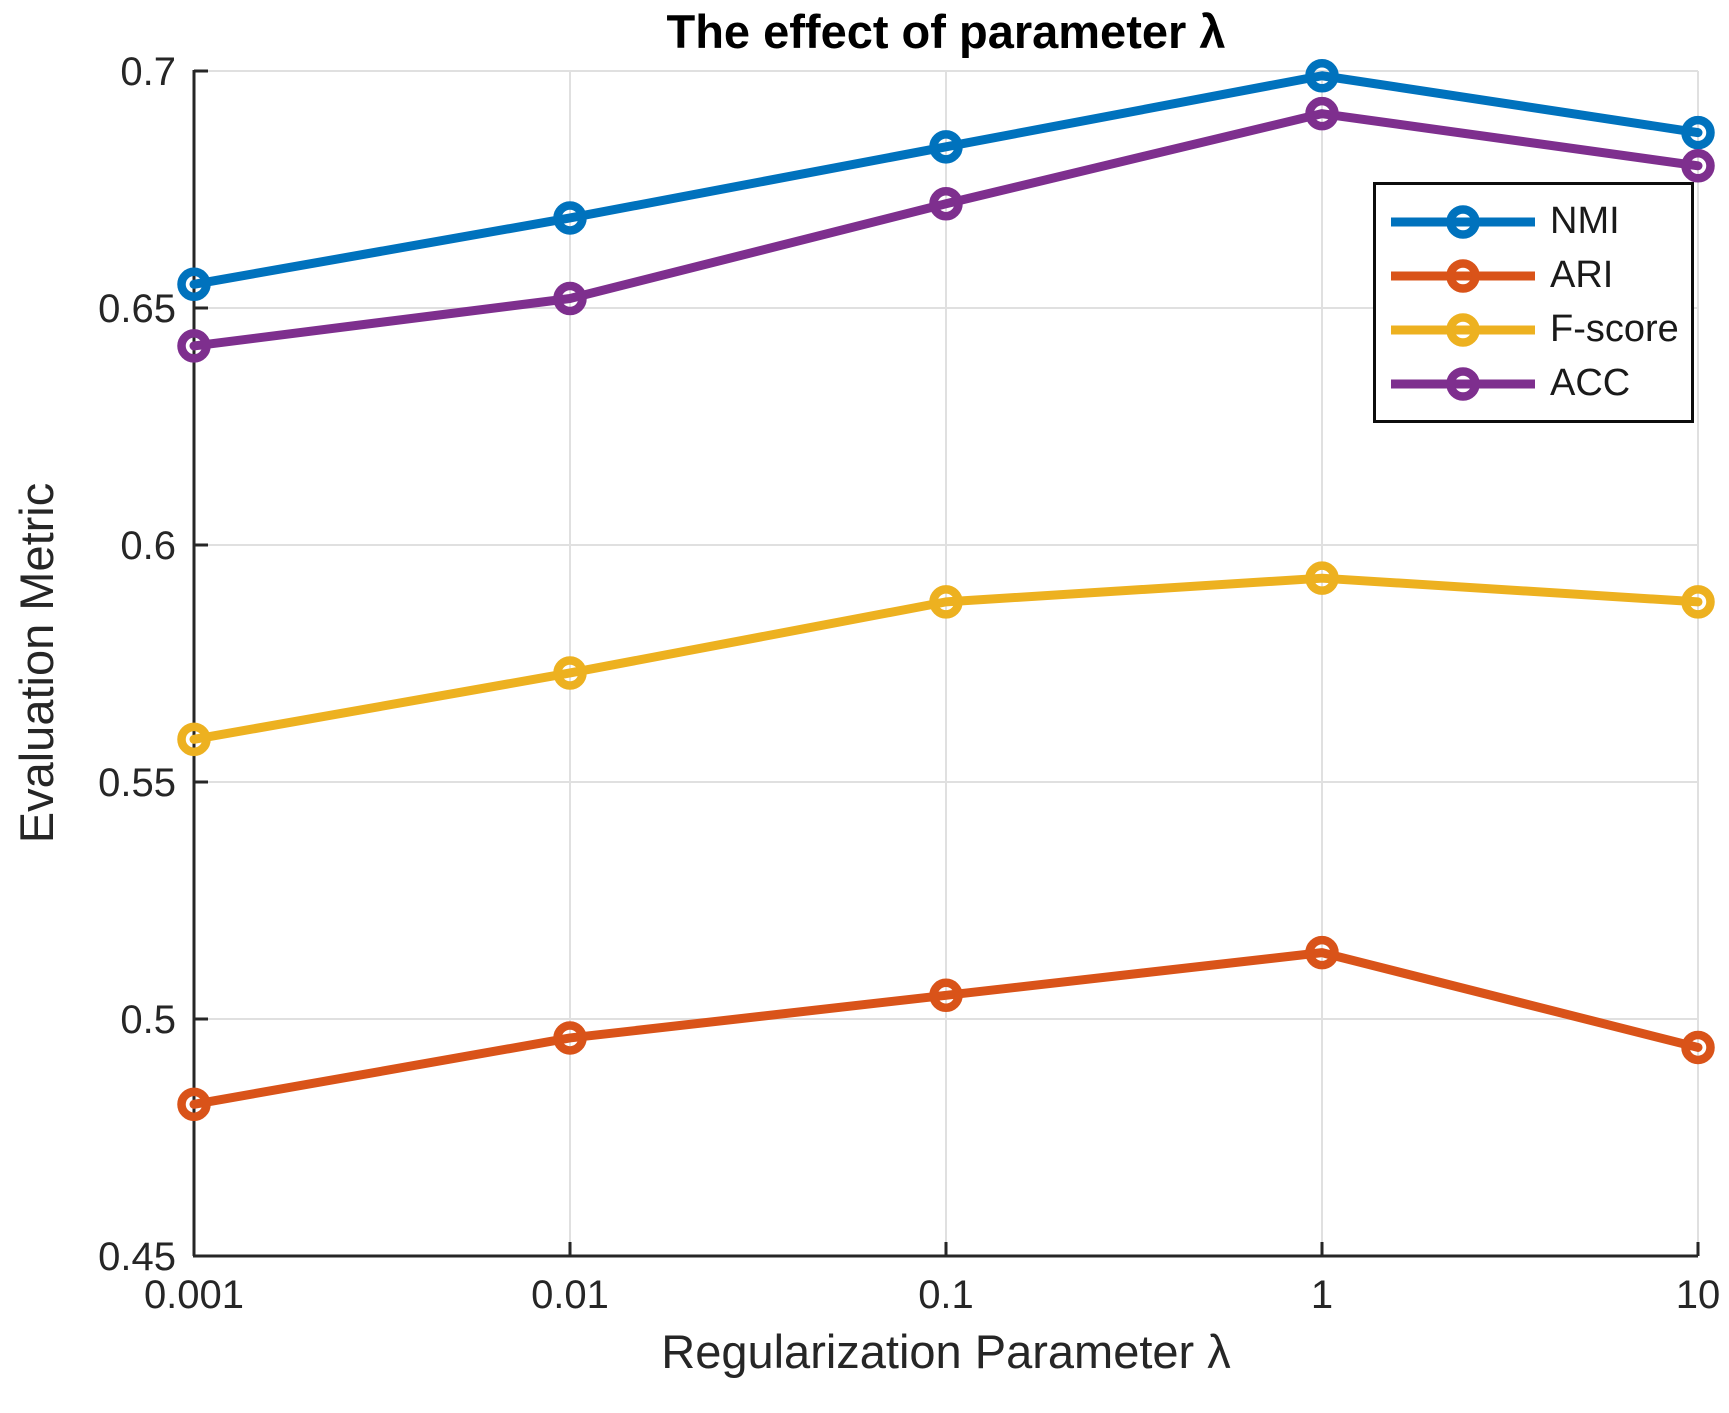 This screenshot has width=1729, height=1413. I want to click on x-tick-label: 0.01, so click(570, 1295).